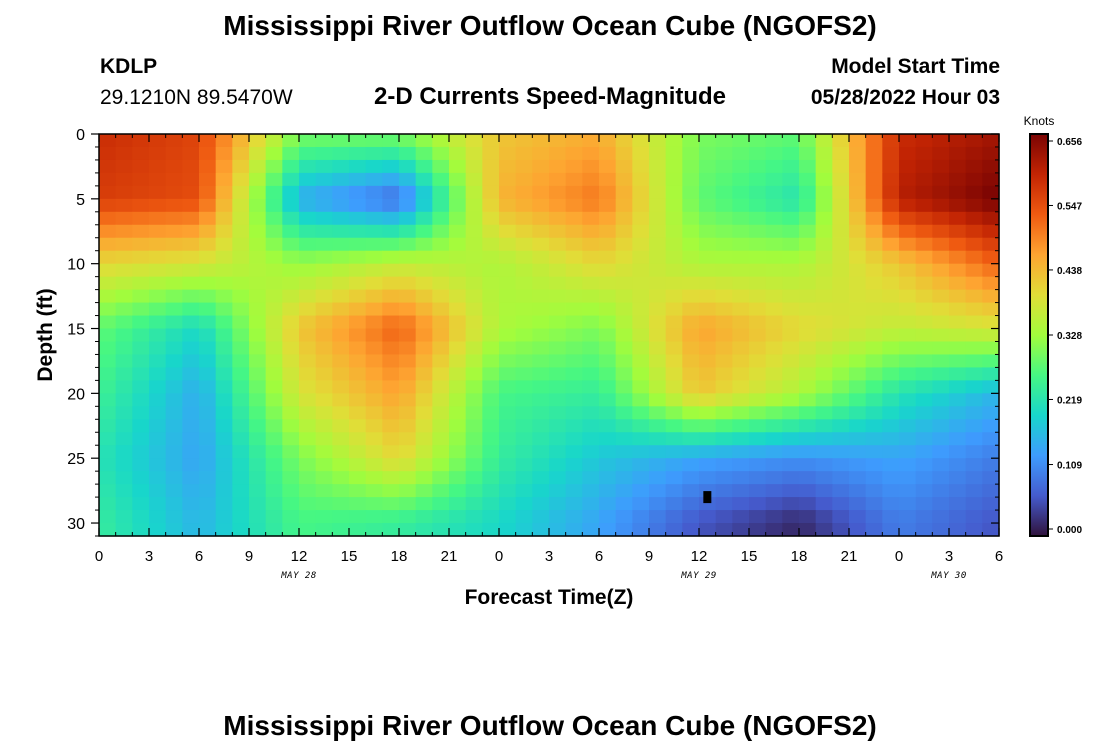  Describe the element at coordinates (899, 556) in the screenshot. I see `x-tick-label: 0` at that location.